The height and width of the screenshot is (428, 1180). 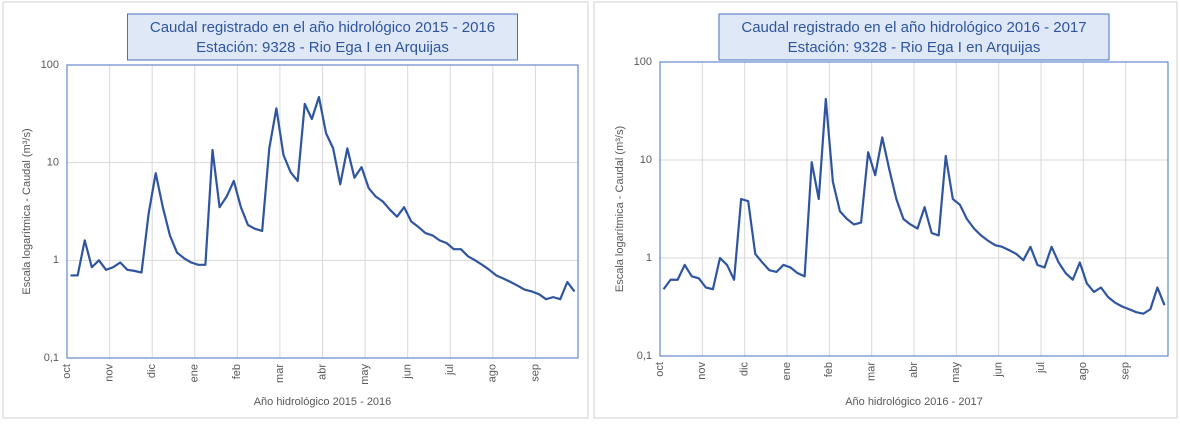 I want to click on x-axis-label: Año hidrológico 2015 - 2016, so click(x=323, y=402).